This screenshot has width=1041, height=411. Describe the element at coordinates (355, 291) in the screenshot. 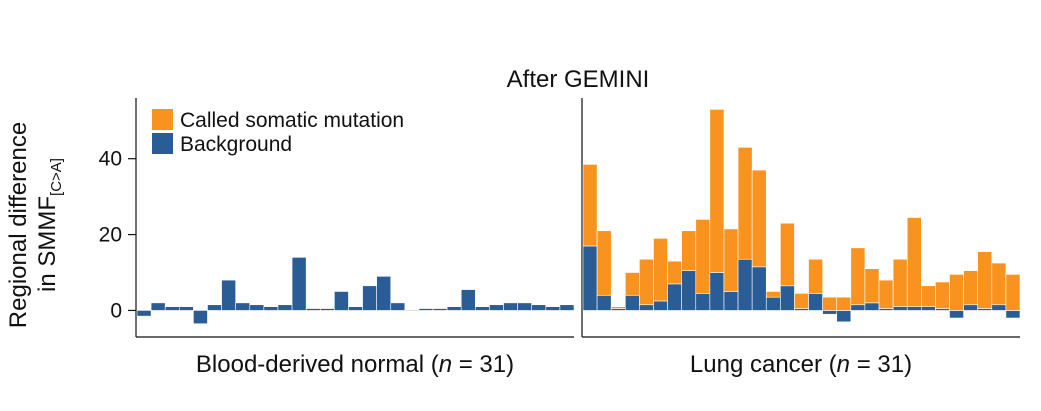

I see `bars-blood-derived-normal` at that location.